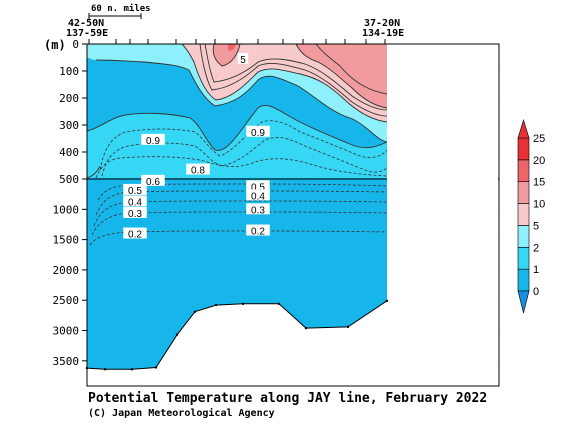  I want to click on contour-label-1: 0.9, so click(153, 141).